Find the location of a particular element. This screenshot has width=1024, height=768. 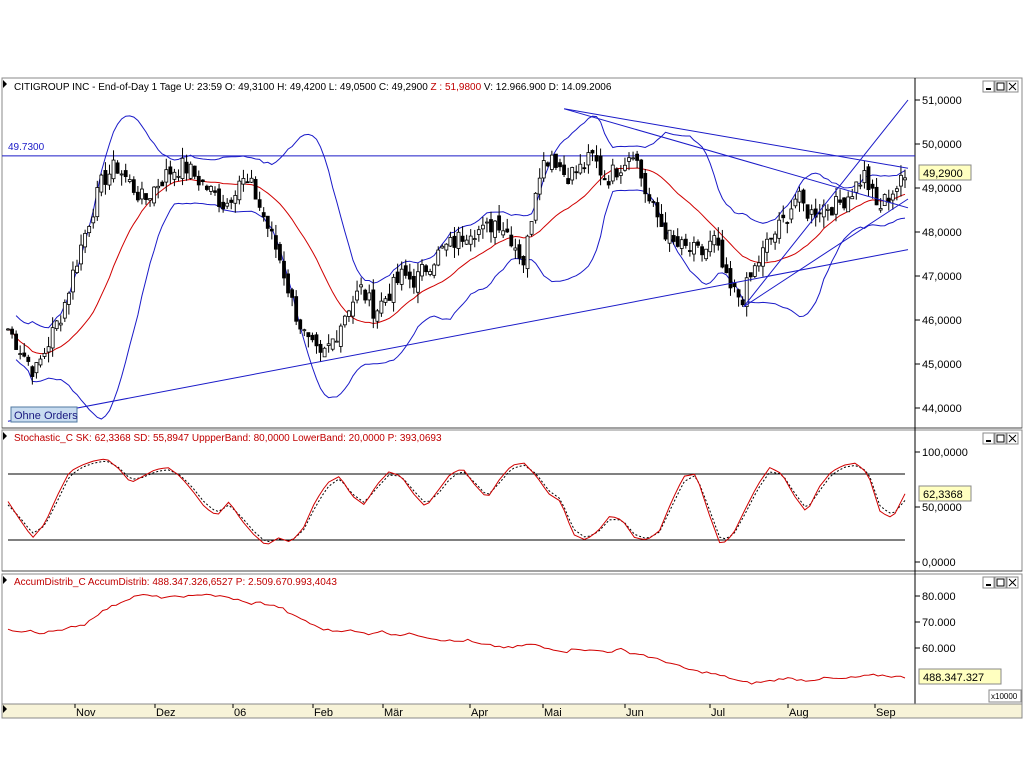

price-y-tick-label: 48,0000 is located at coordinates (942, 233).